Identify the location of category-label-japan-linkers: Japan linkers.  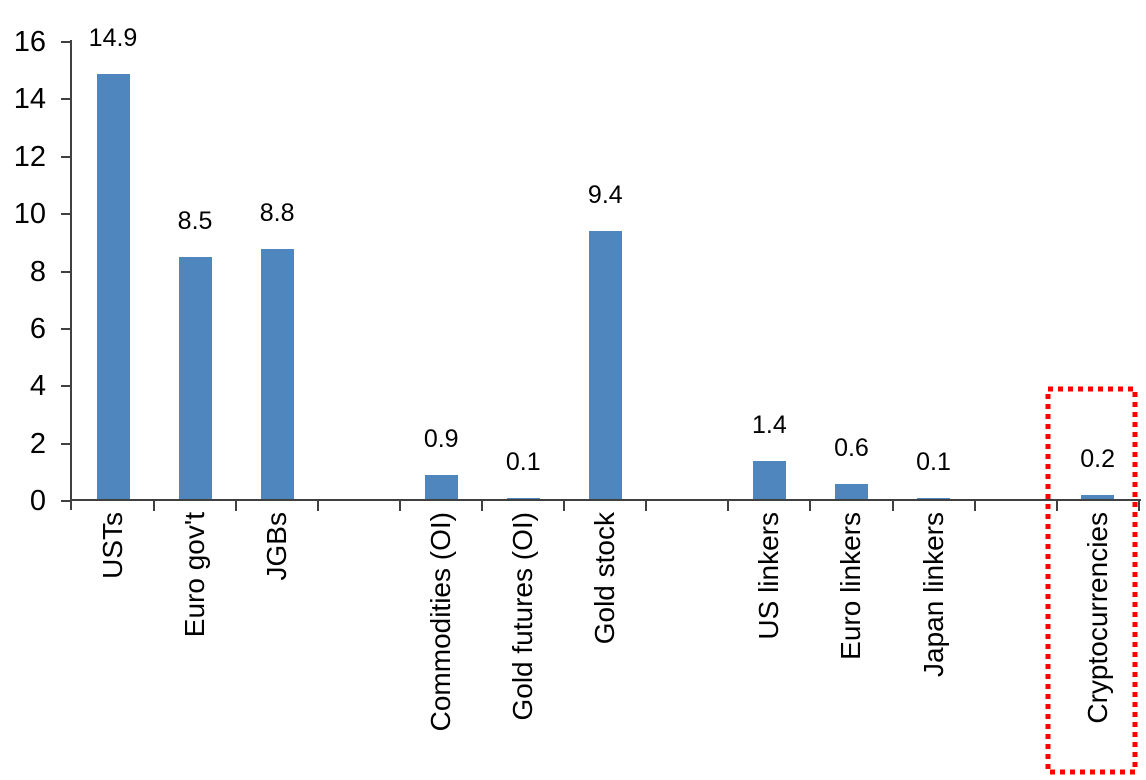
(933, 594).